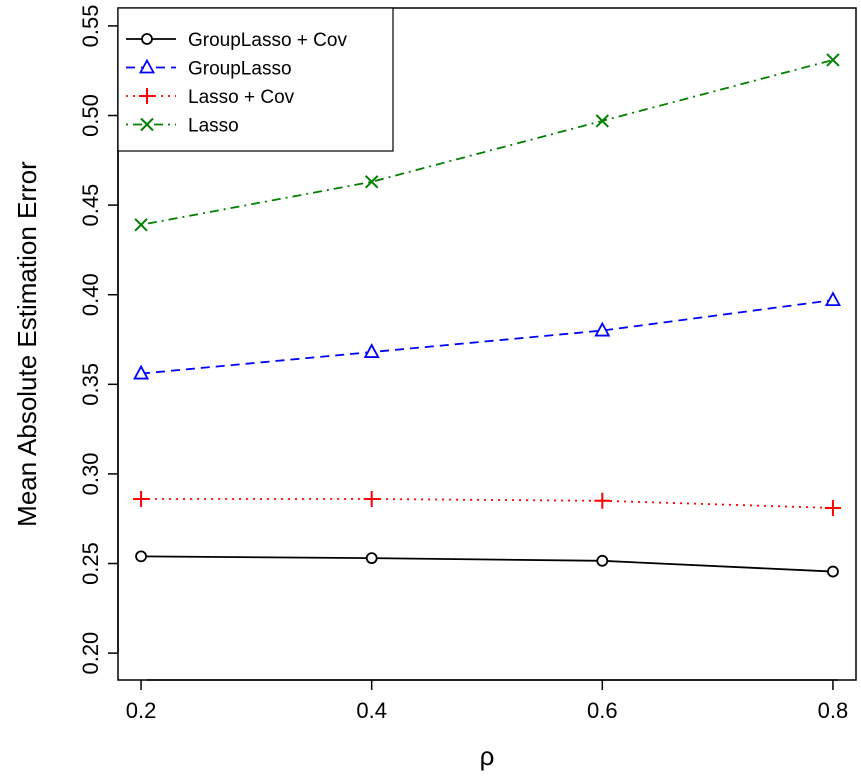 This screenshot has width=861, height=777. I want to click on legend-item: Lasso + Cov, so click(210, 97).